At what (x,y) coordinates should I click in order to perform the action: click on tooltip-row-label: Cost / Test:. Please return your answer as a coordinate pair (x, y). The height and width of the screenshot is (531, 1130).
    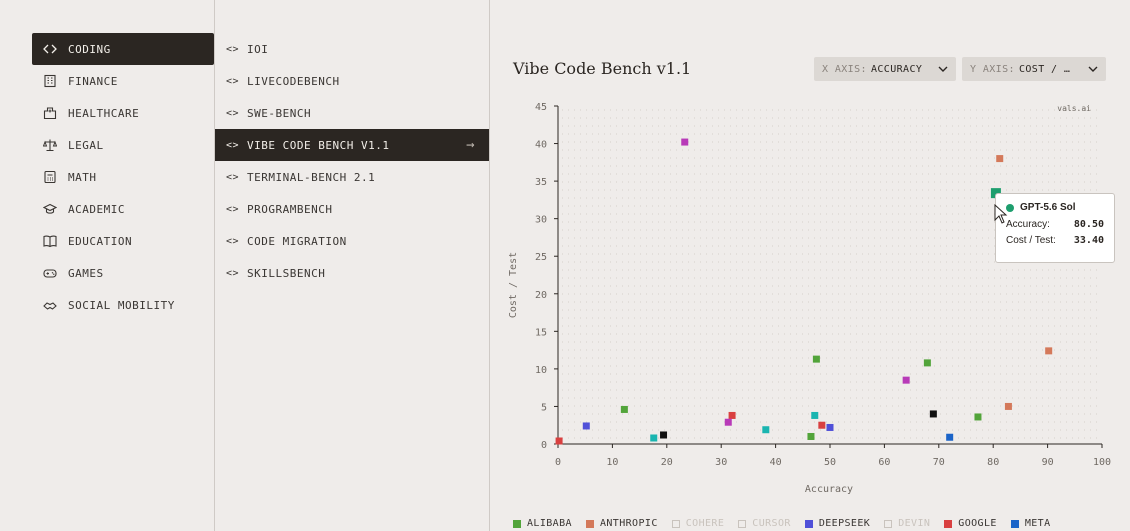
    Looking at the image, I should click on (1031, 240).